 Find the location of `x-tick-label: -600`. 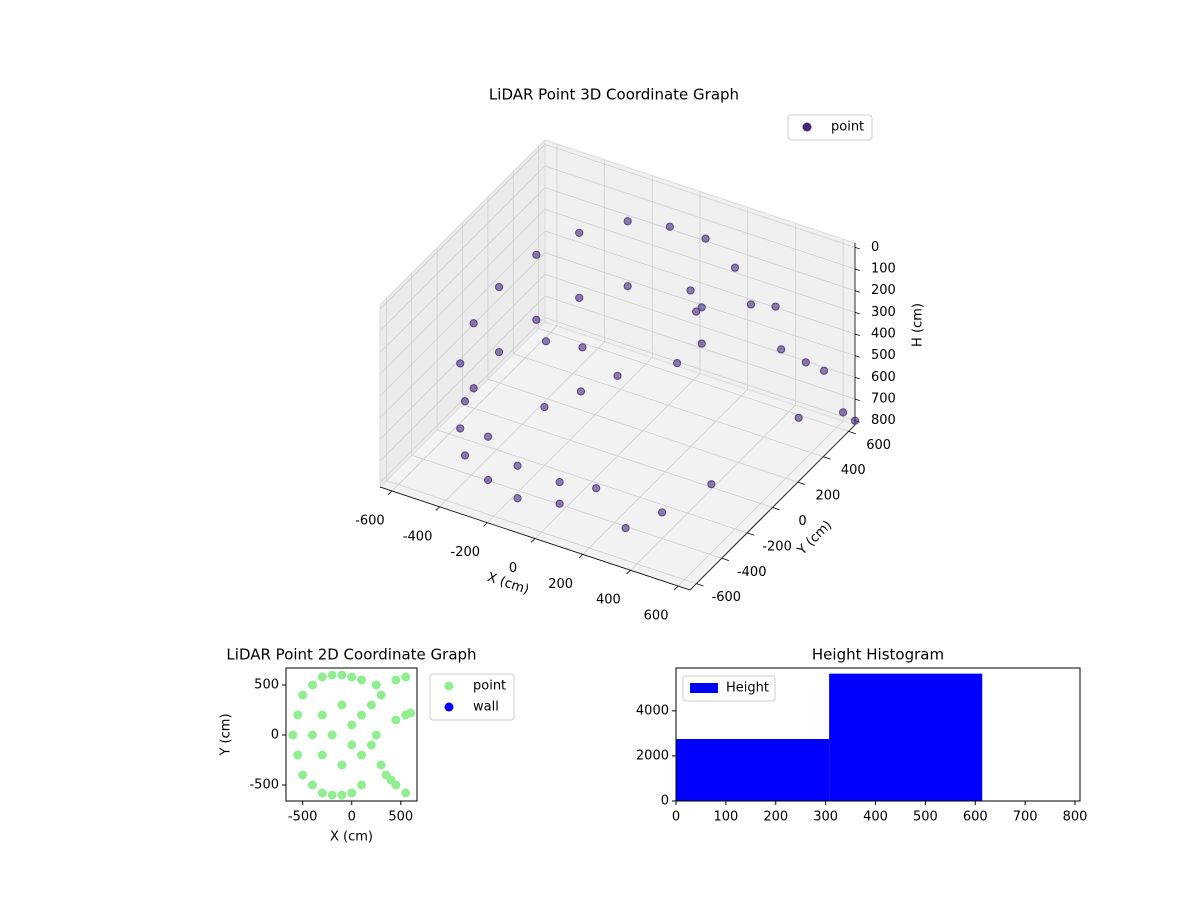

x-tick-label: -600 is located at coordinates (370, 520).